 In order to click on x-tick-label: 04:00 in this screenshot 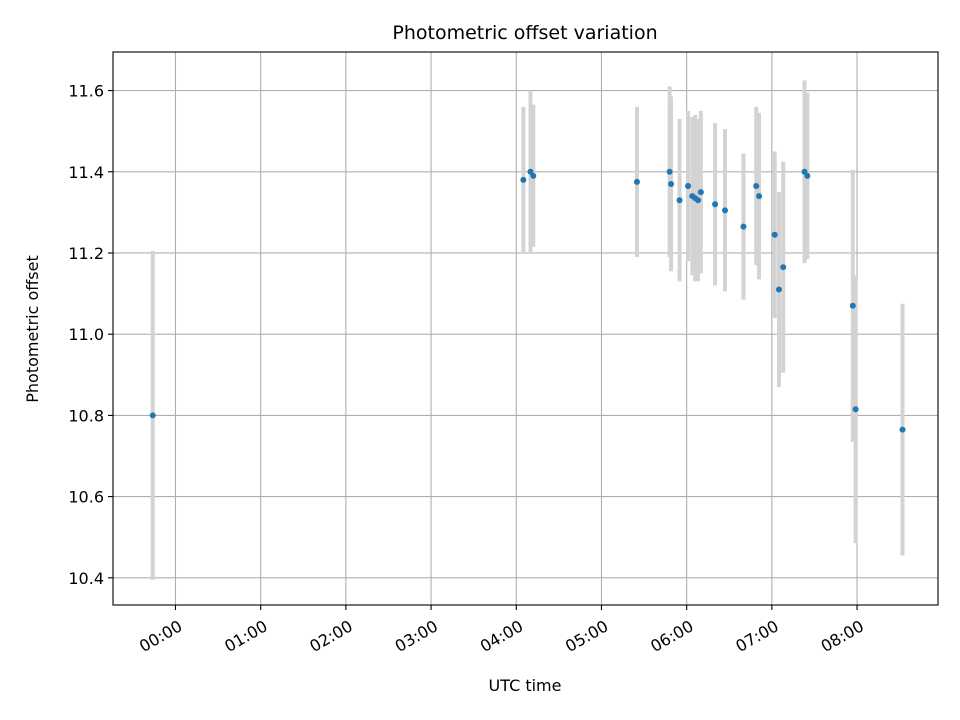, I will do `click(501, 636)`.